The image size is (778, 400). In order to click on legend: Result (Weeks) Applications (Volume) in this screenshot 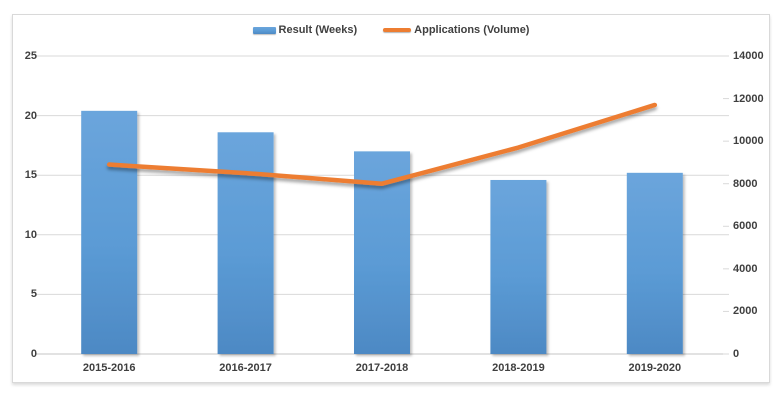, I will do `click(391, 30)`.